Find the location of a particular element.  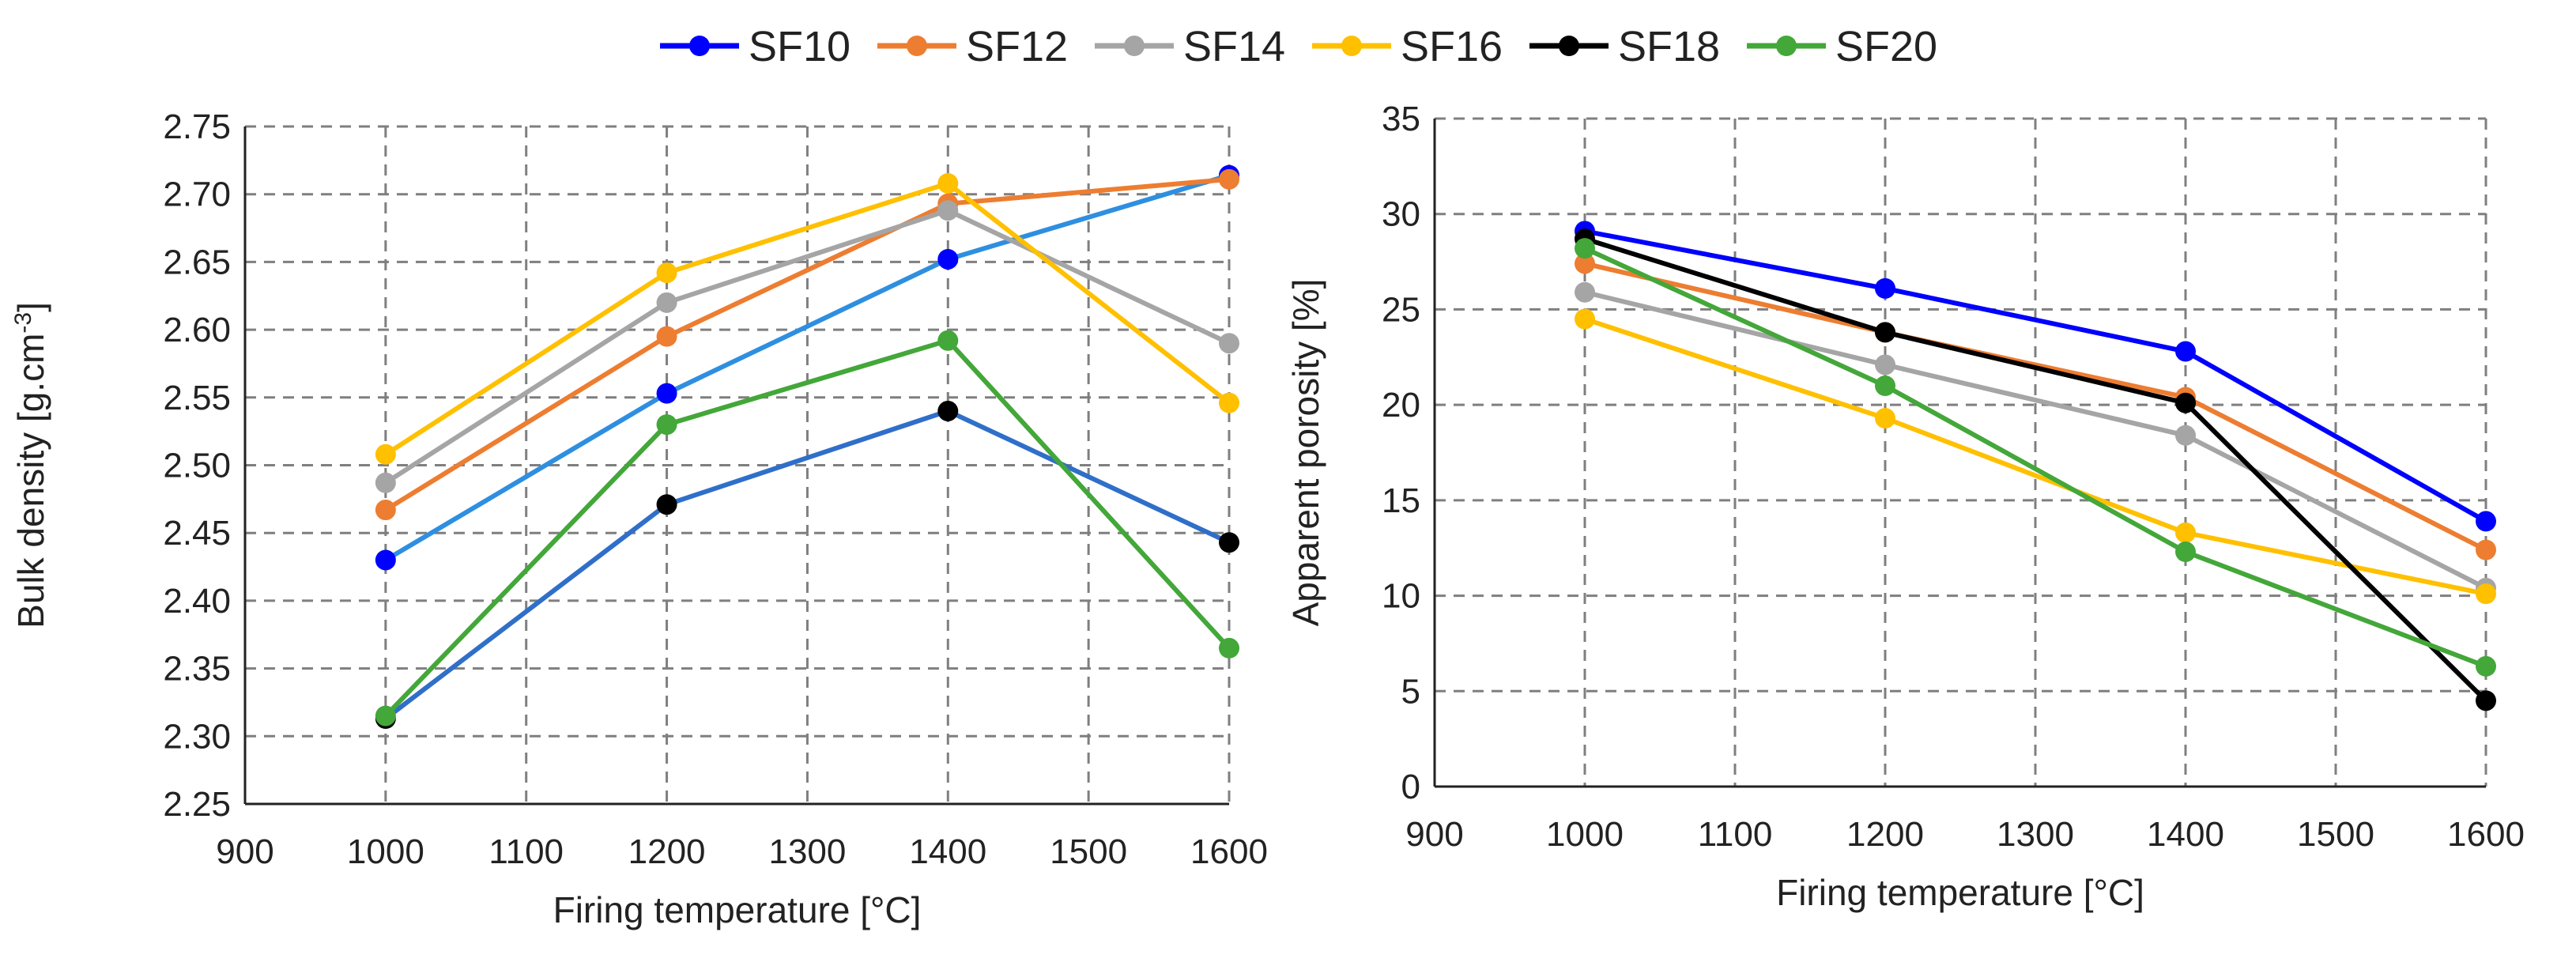

y-tick-label: 15 is located at coordinates (1401, 500).